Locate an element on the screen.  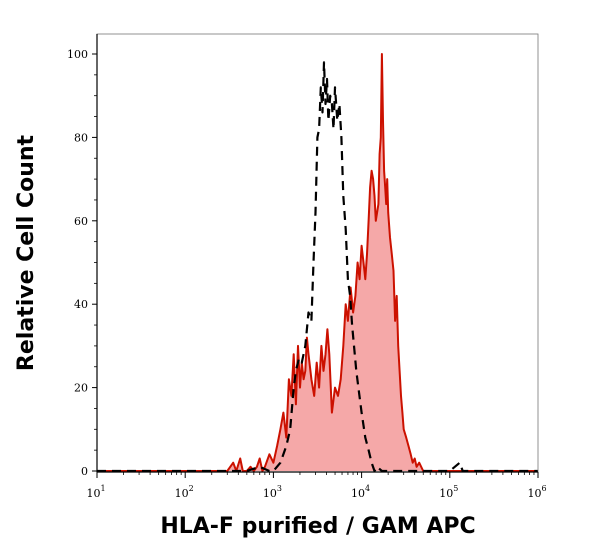
y-tick-label: 20 is located at coordinates (81, 388).